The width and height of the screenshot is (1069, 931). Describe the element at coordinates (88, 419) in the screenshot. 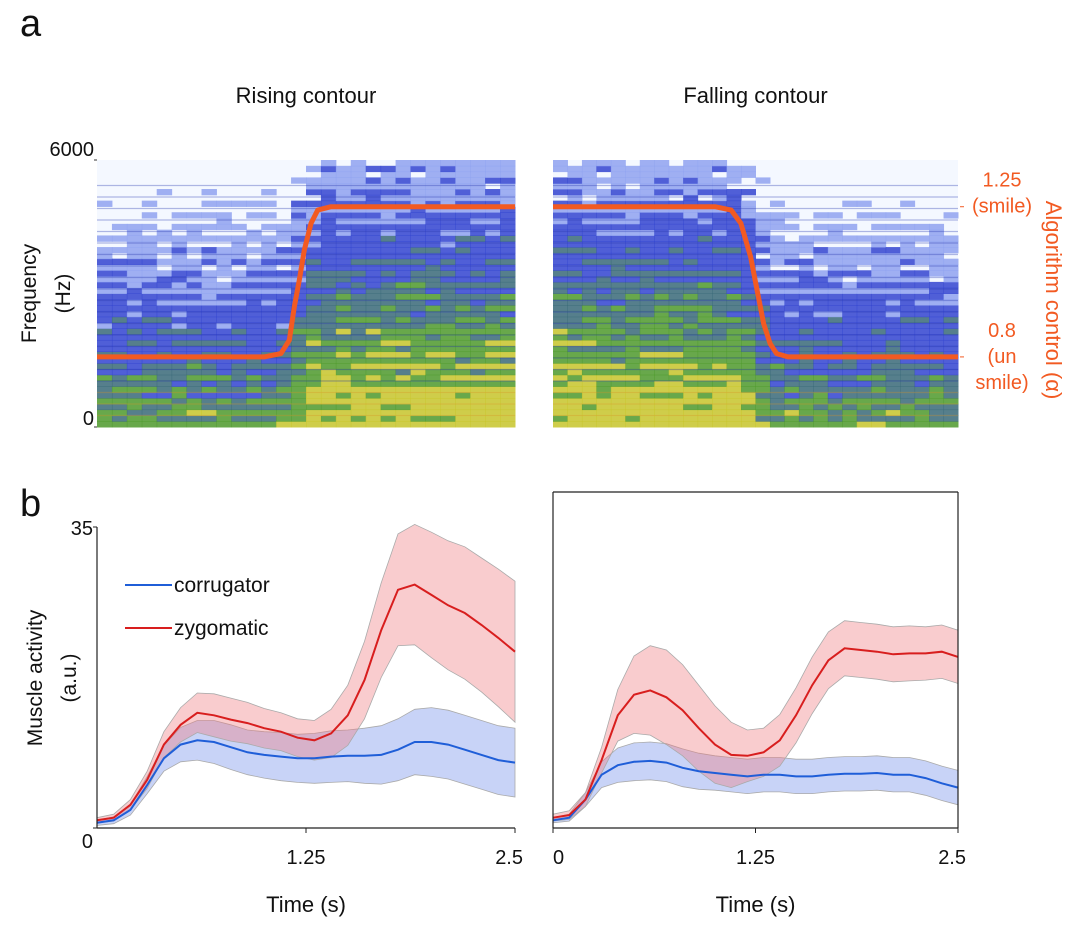

I see `y-tick-label: 0` at that location.